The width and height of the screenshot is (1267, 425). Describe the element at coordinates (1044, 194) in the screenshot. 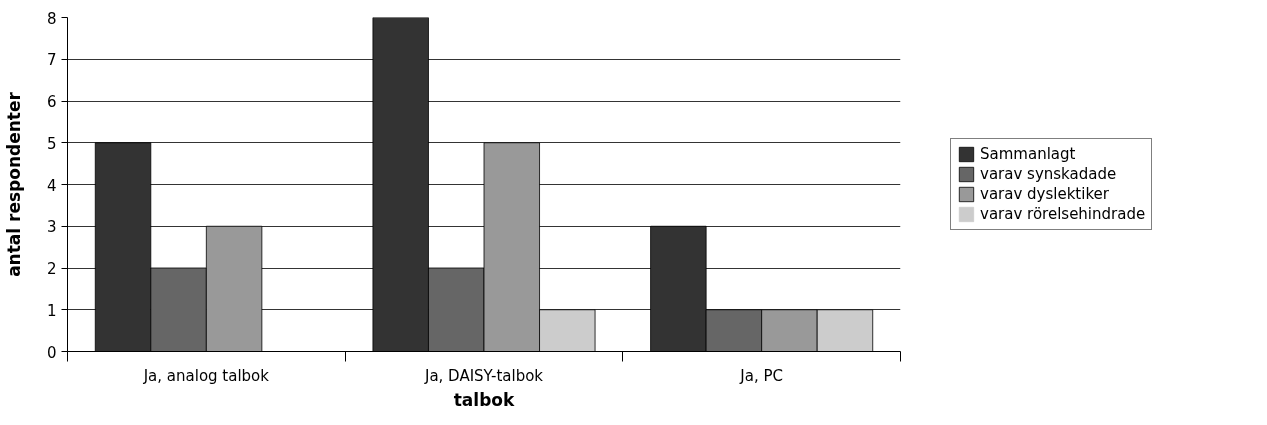

I see `legend-label: varav dyslektiker` at that location.